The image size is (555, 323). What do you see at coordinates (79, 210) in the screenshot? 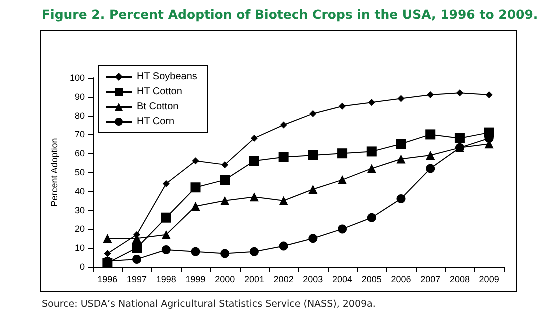
I see `y-tick-label: 30` at bounding box center [79, 210].